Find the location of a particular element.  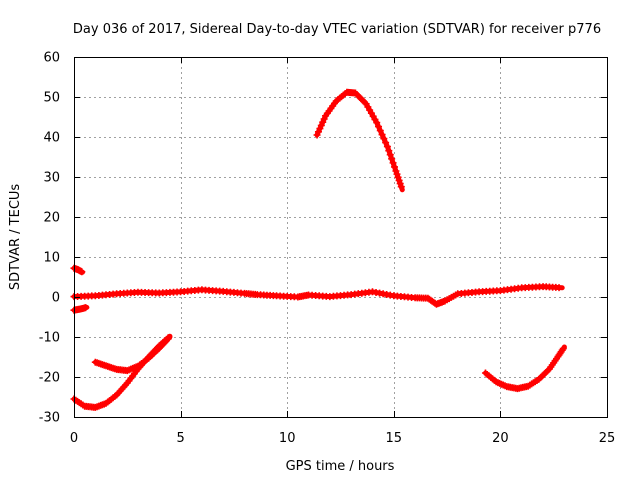

y-tick-label: 10 is located at coordinates (51, 258).